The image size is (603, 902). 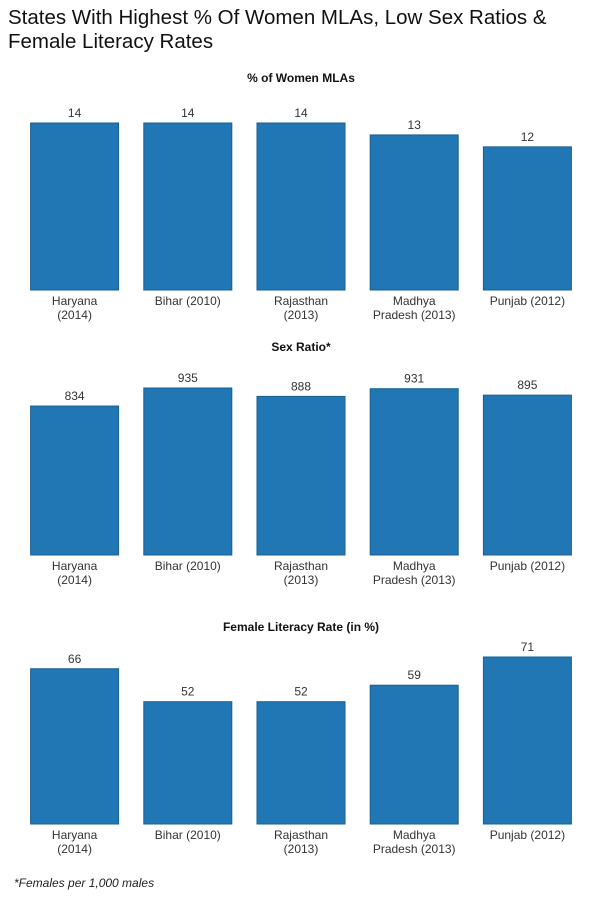 I want to click on chart-title-line: Sex Ratio*, so click(x=301, y=347).